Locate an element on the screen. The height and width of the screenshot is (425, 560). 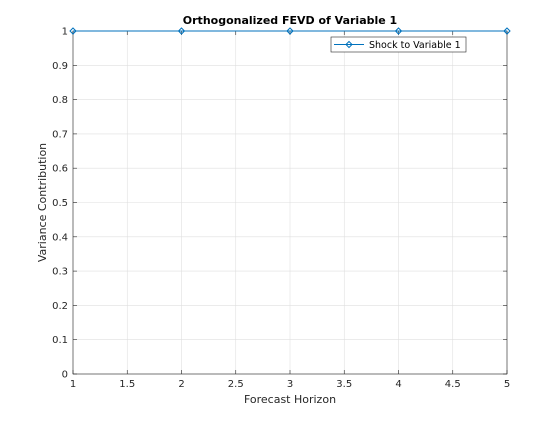
y-tick-label: 0.2 is located at coordinates (60, 306).